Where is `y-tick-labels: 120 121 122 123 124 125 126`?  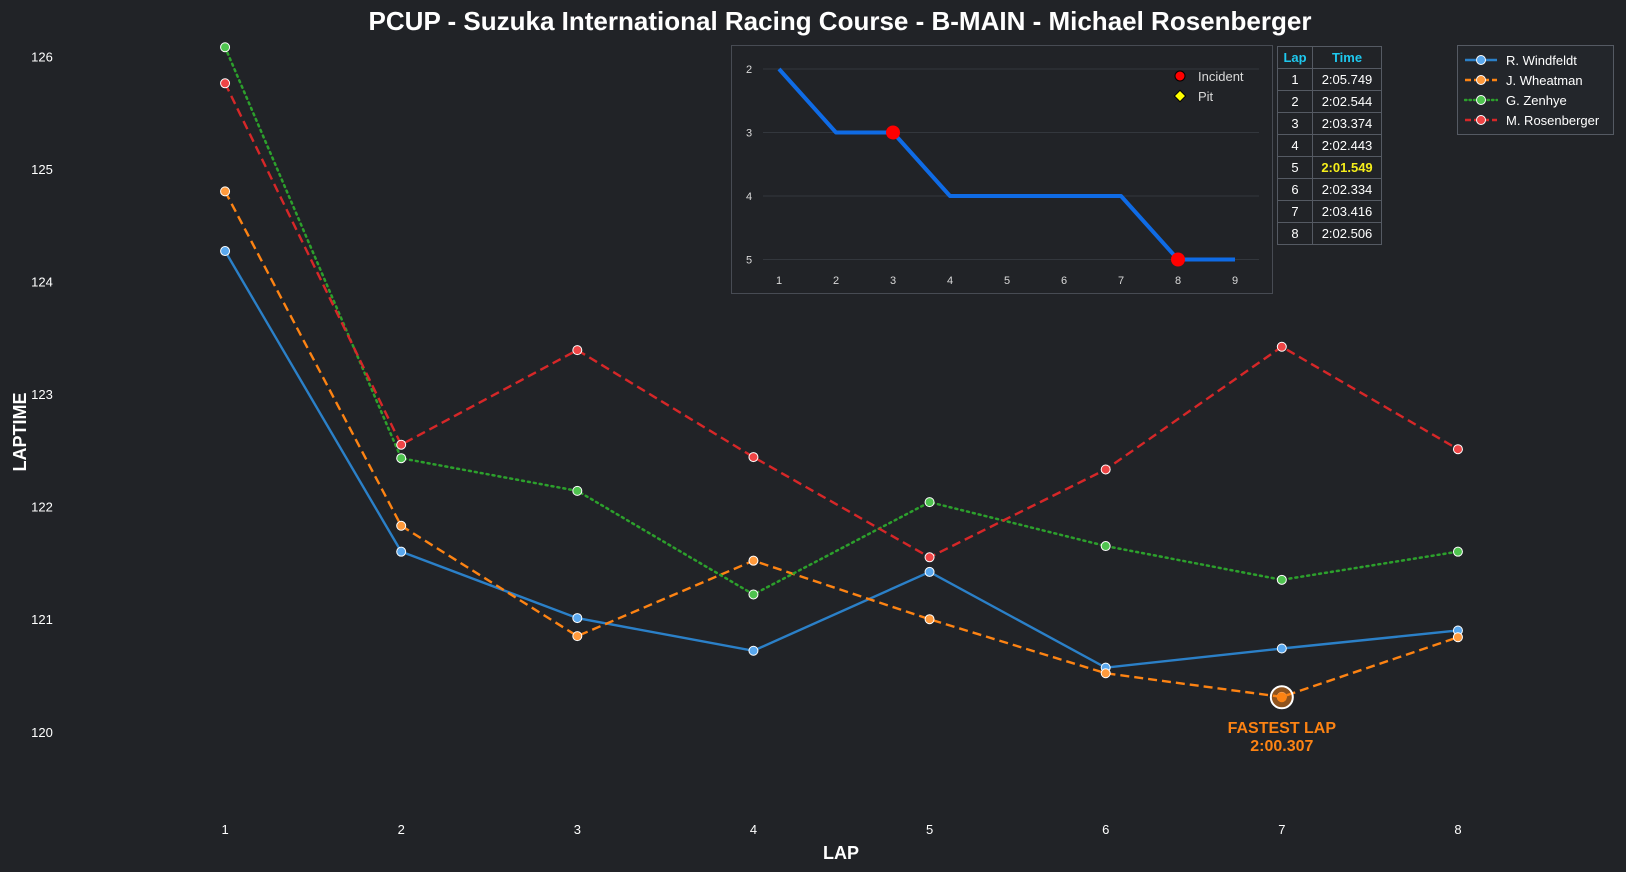
y-tick-labels: 120 121 122 123 124 125 126 is located at coordinates (42, 394).